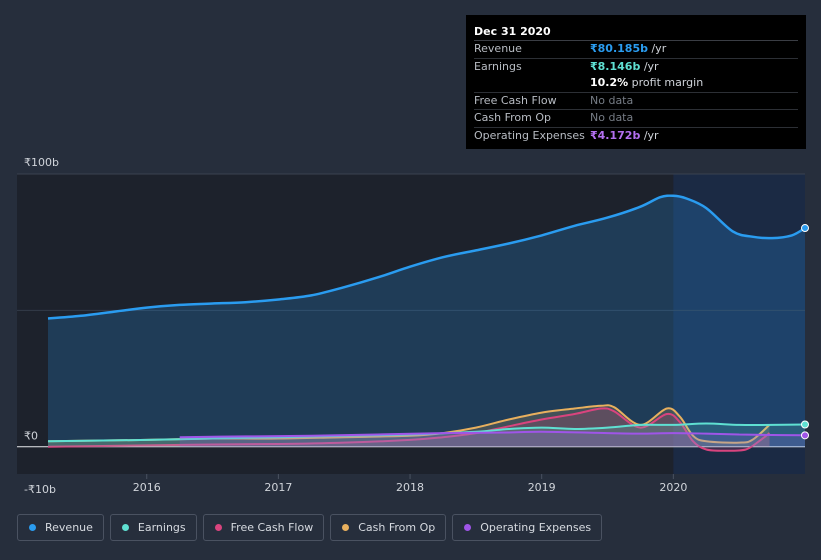 The height and width of the screenshot is (560, 821). Describe the element at coordinates (636, 100) in the screenshot. I see `tooltip-row: Free Cash Flow No data` at that location.